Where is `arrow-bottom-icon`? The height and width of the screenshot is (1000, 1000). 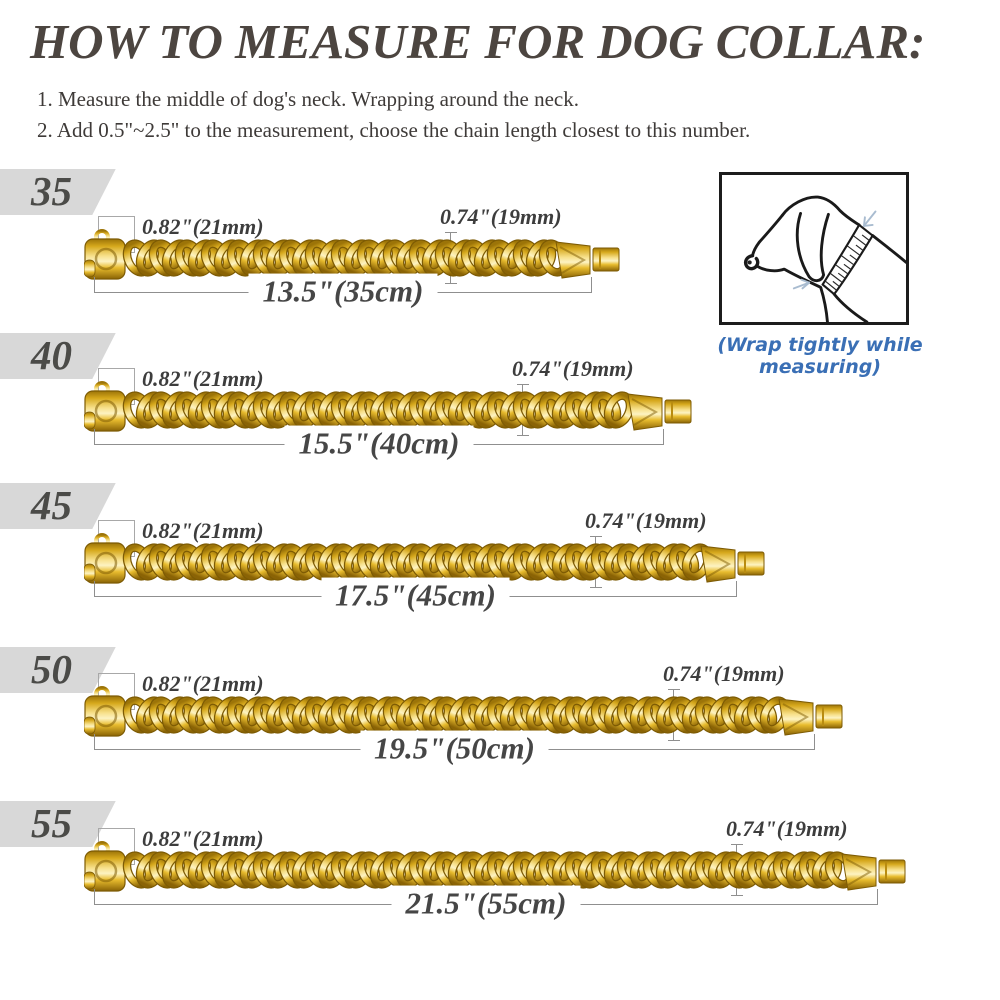 arrow-bottom-icon is located at coordinates (801, 284).